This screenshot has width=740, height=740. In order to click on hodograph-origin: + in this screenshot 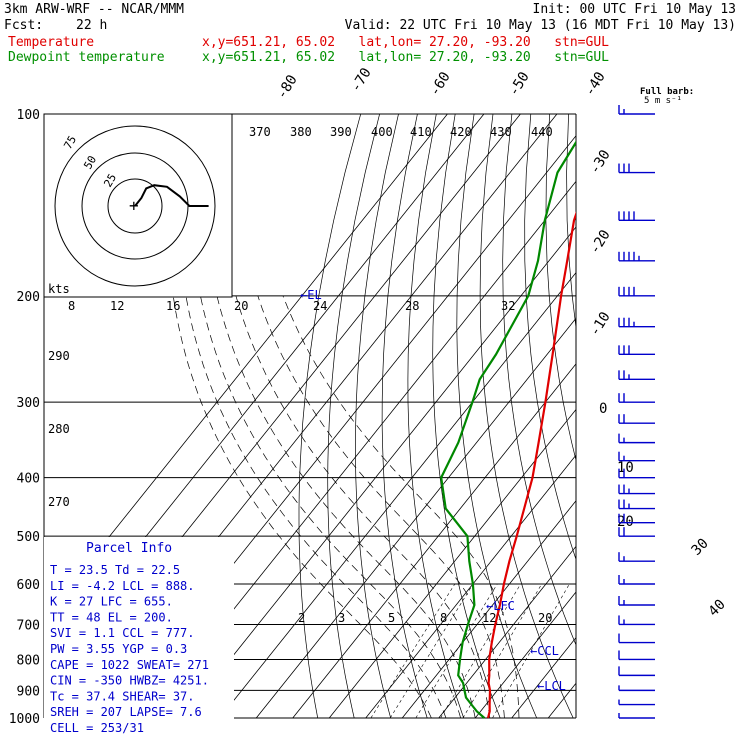, I will do `click(134, 205)`.